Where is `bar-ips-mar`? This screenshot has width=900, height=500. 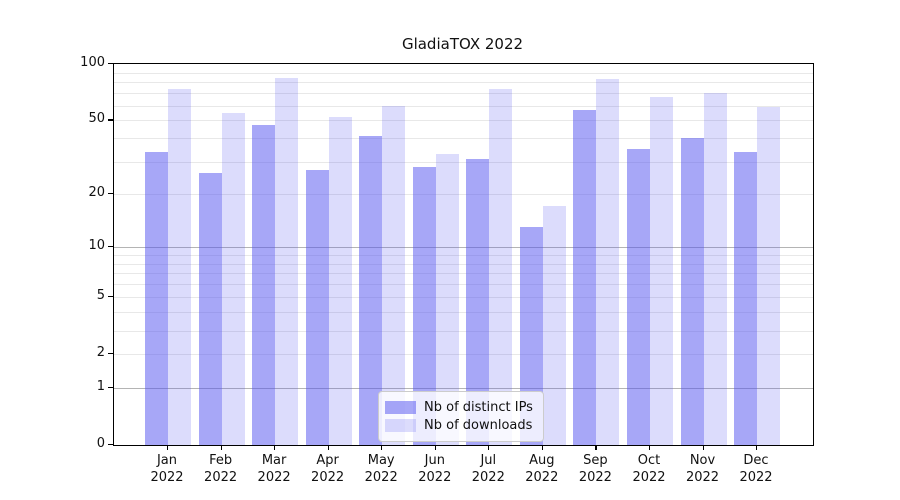
bar-ips-mar is located at coordinates (264, 285).